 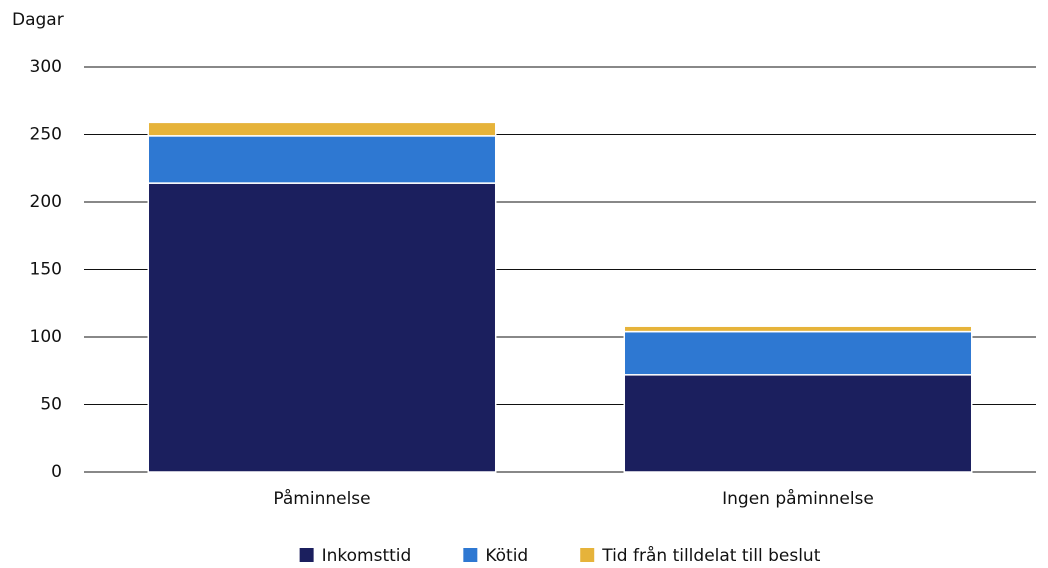 I want to click on y-tick-label: 50, so click(x=51, y=405).